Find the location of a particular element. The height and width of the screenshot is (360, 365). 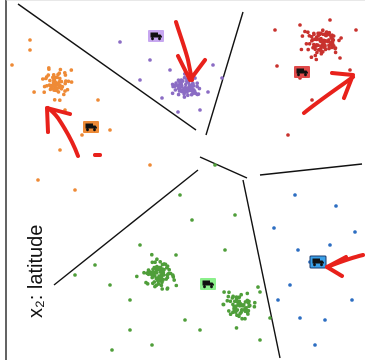

boundary-line is located at coordinates (224, 73).